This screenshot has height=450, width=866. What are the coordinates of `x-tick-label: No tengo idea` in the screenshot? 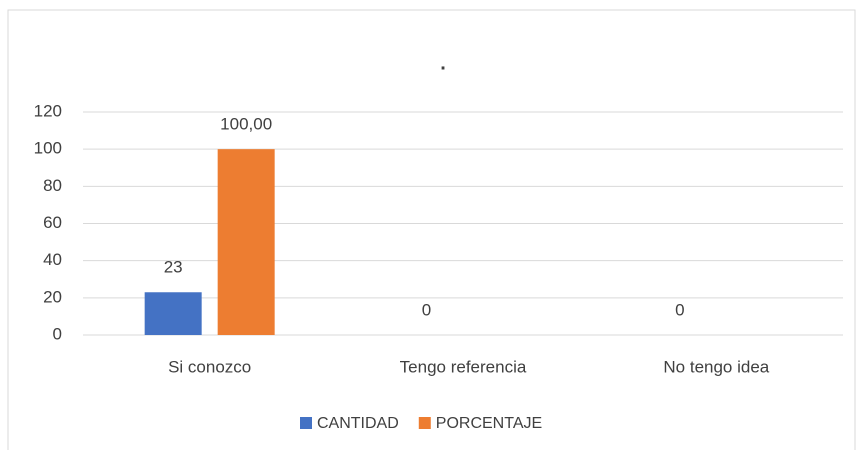 It's located at (716, 366).